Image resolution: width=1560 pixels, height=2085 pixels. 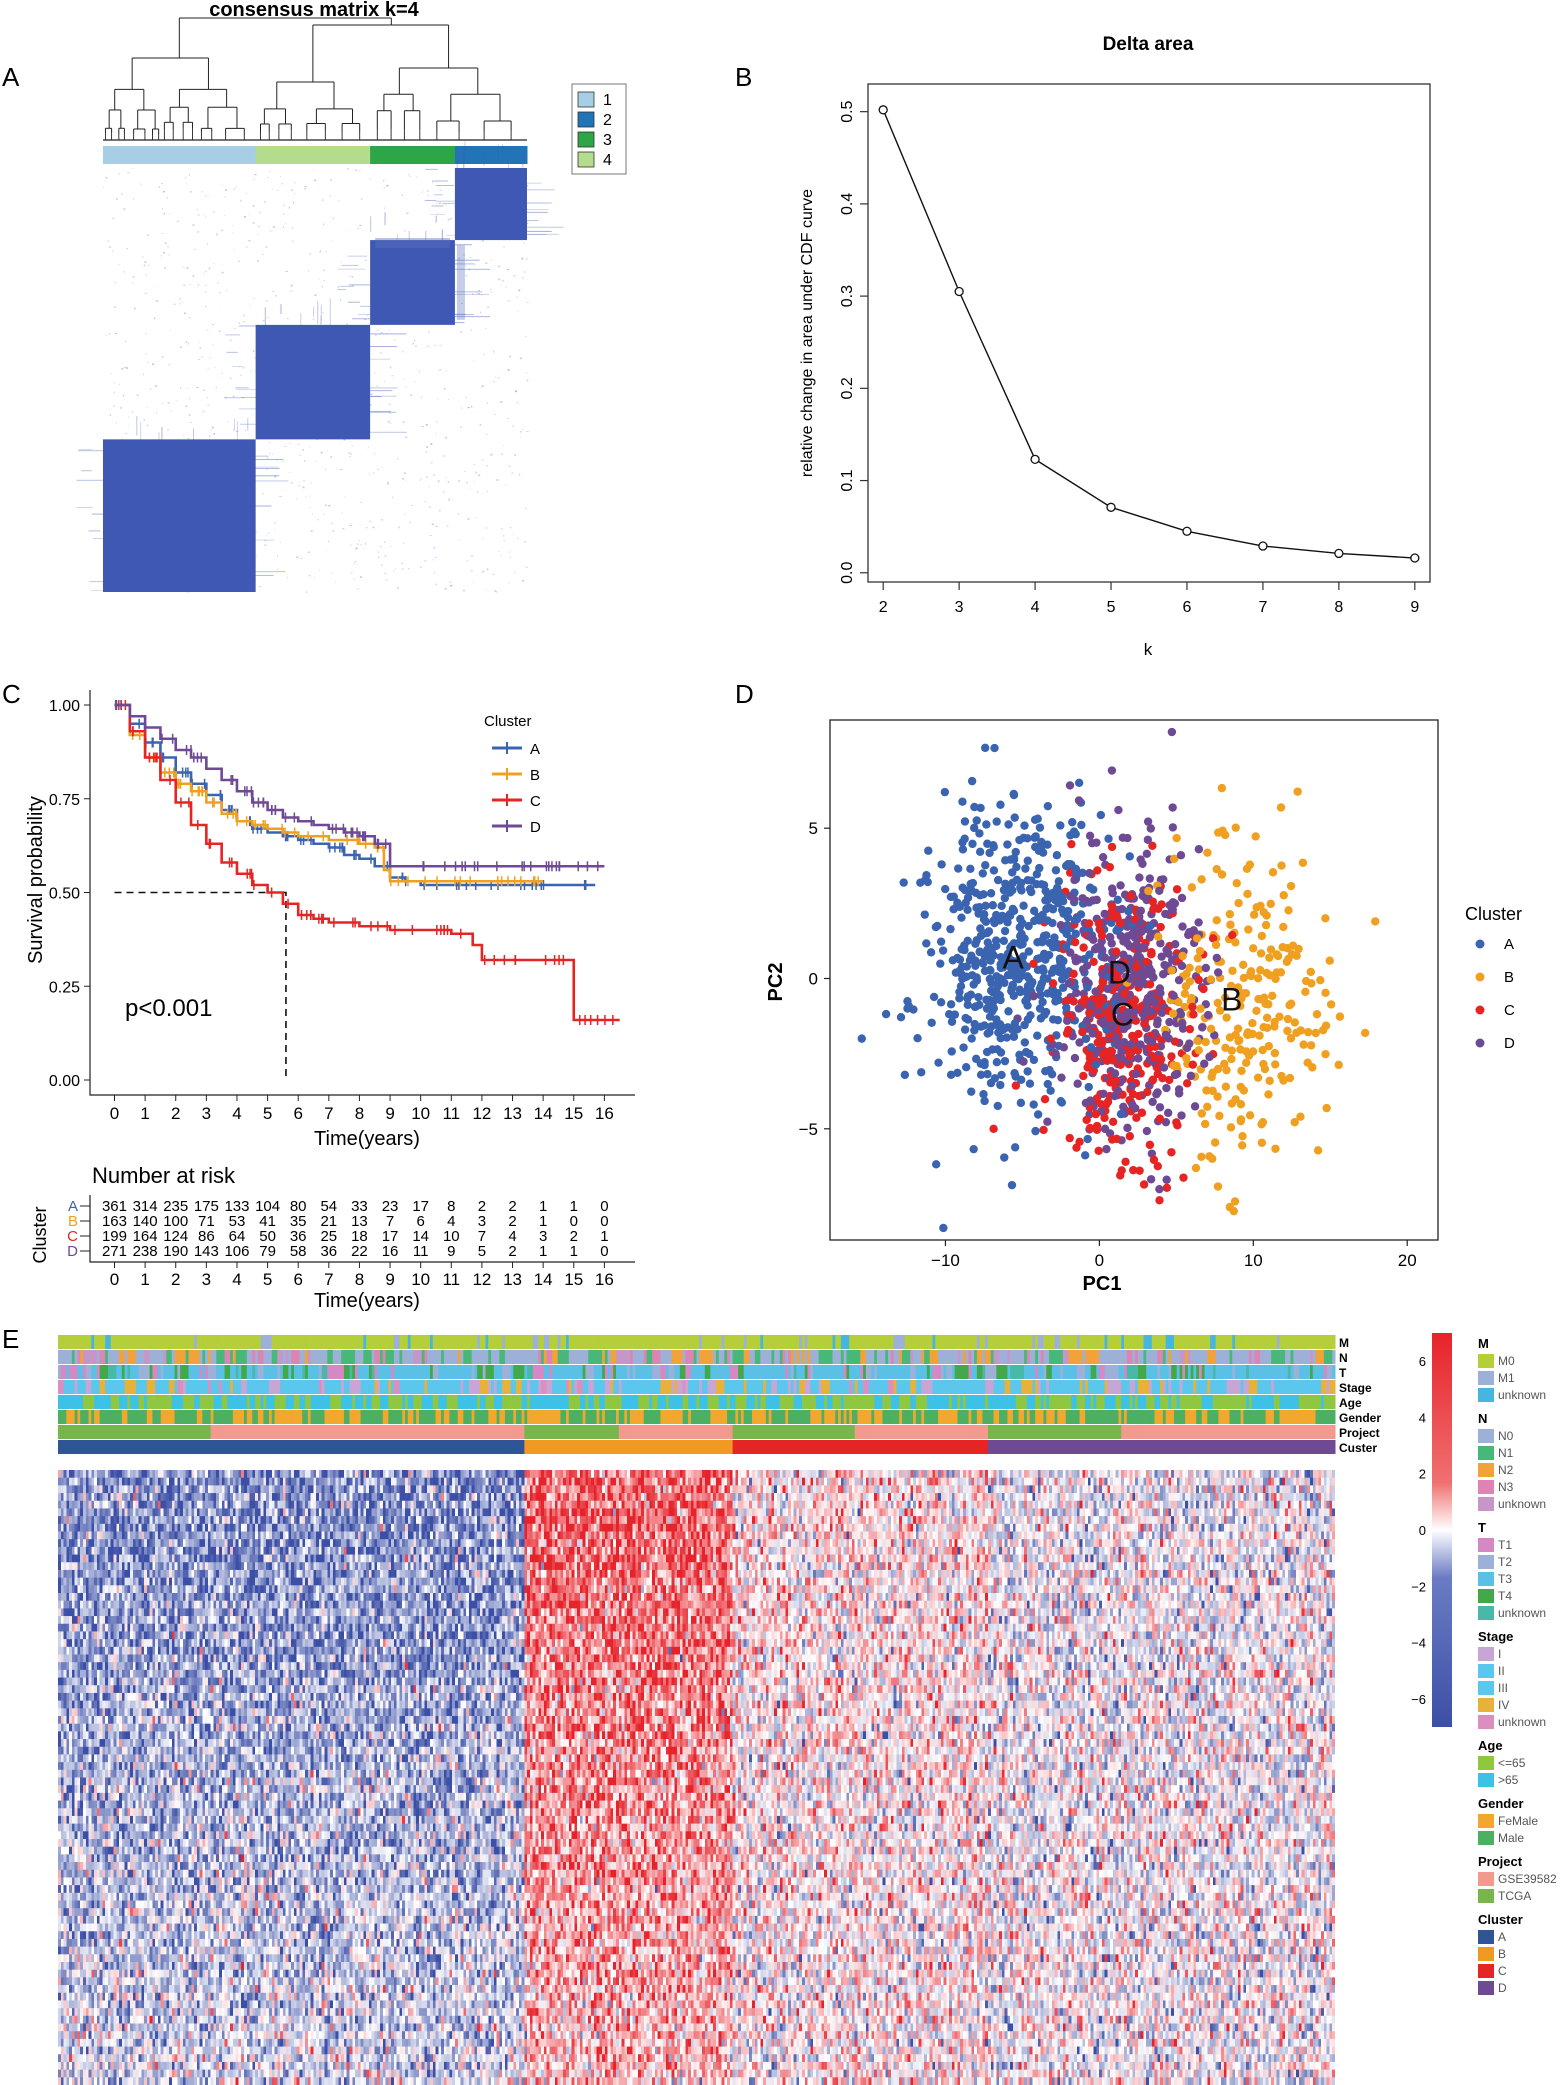 What do you see at coordinates (328, 1236) in the screenshot?
I see `risk-cell-C: 25` at bounding box center [328, 1236].